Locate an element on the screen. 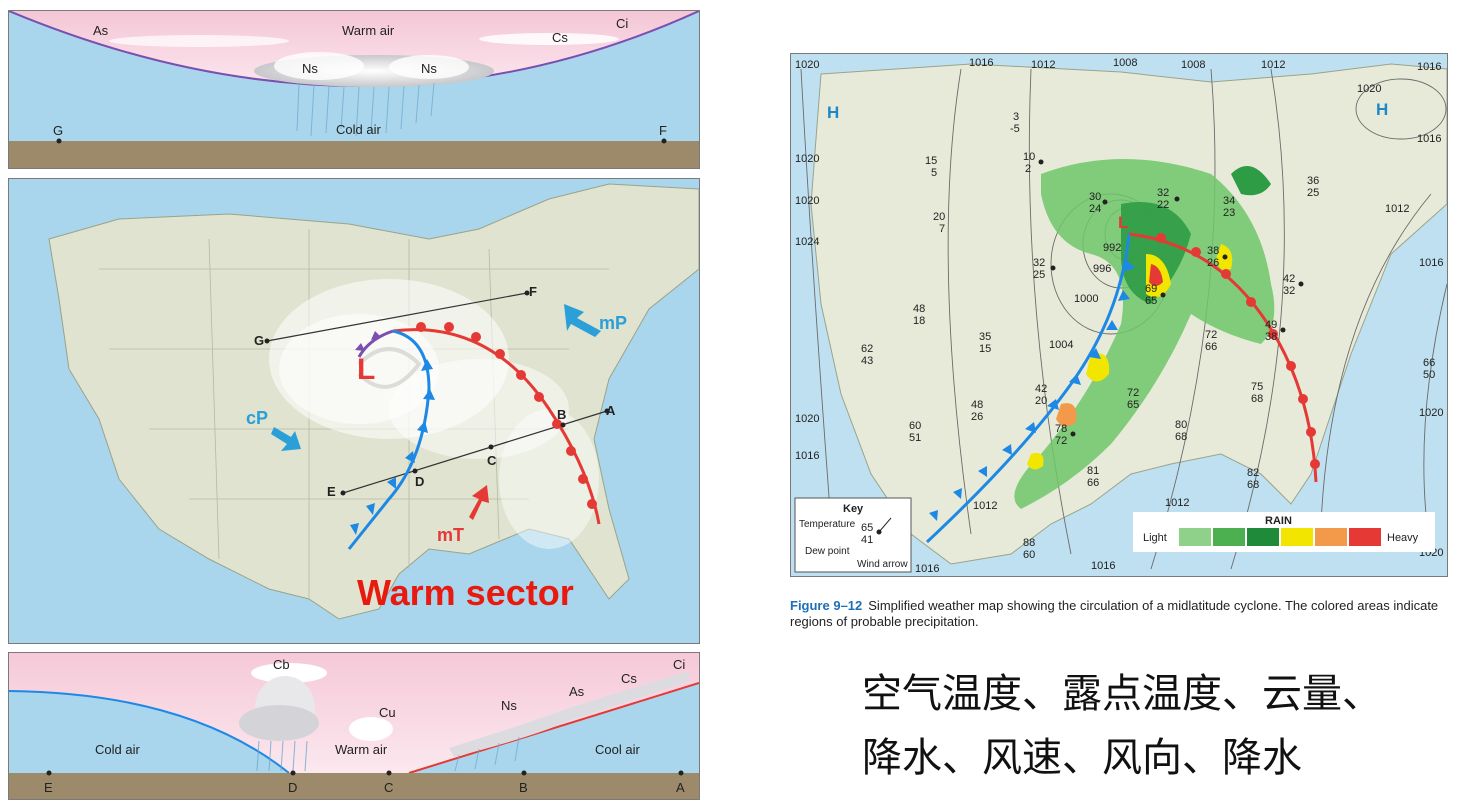  label-cs: Cs is located at coordinates (629, 678).